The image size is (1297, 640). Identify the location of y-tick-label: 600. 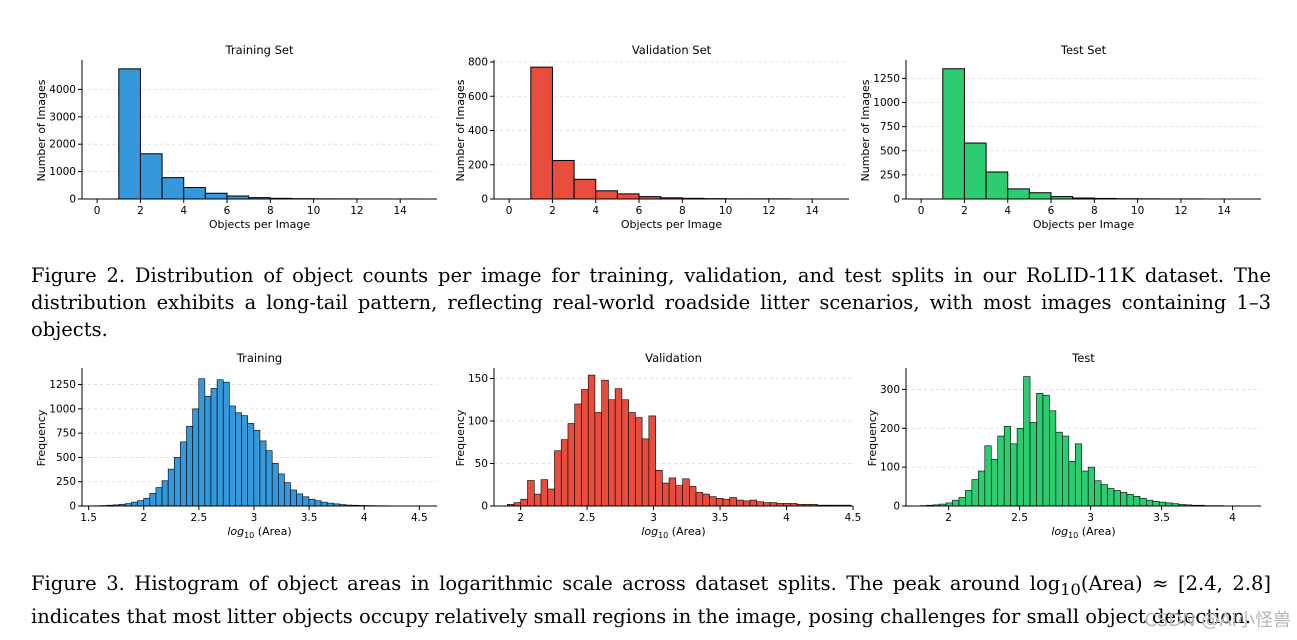
(478, 97).